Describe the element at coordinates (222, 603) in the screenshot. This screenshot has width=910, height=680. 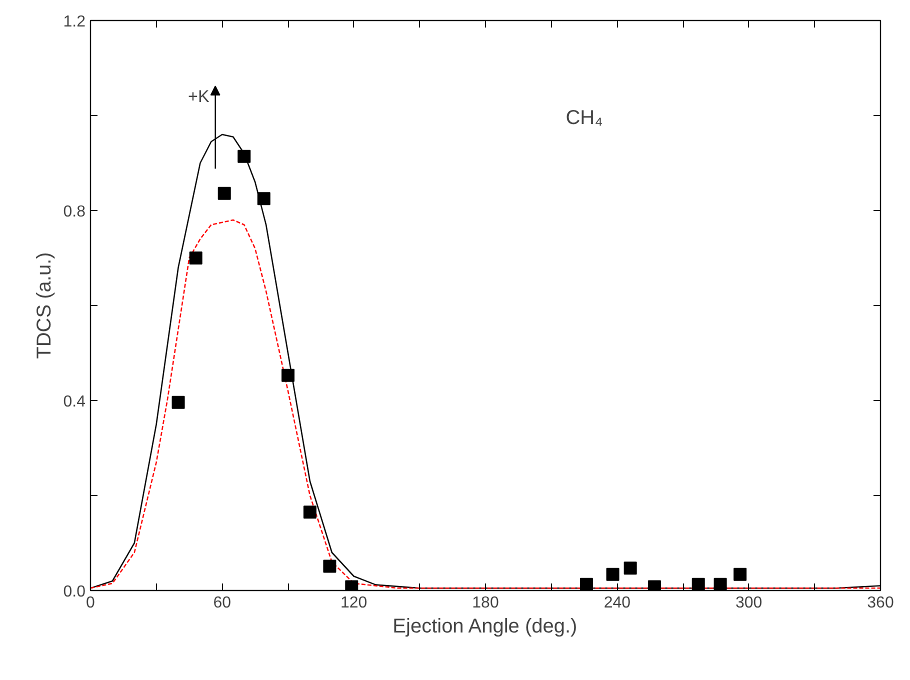
I see `x-tick-label: 60` at that location.